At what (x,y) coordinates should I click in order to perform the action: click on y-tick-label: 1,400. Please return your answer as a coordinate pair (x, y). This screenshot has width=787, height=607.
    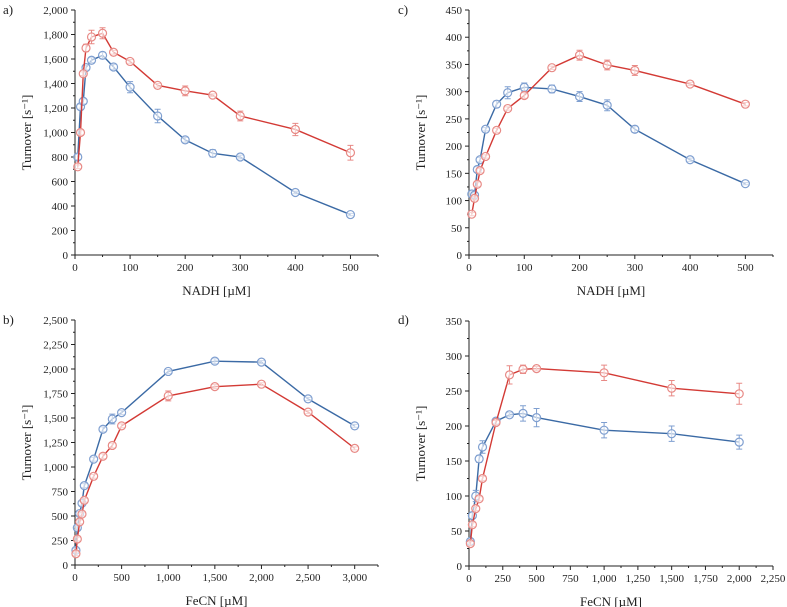
    Looking at the image, I should click on (55, 85).